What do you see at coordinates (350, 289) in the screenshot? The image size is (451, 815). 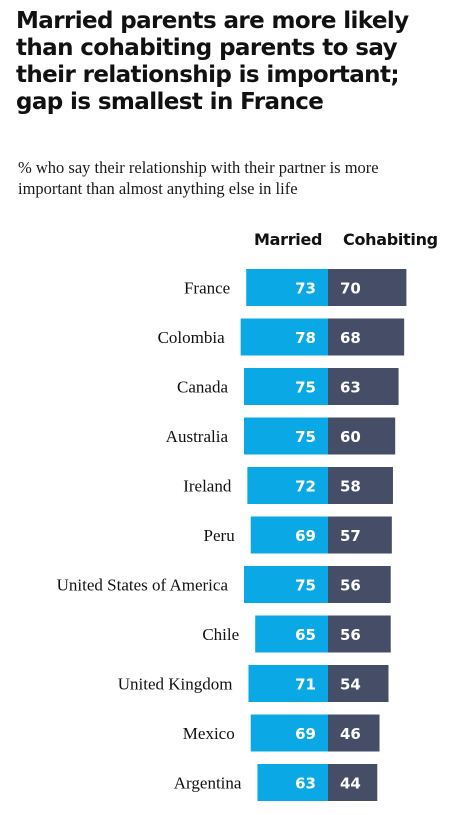 I see `value-label-cohabiting: 70` at bounding box center [350, 289].